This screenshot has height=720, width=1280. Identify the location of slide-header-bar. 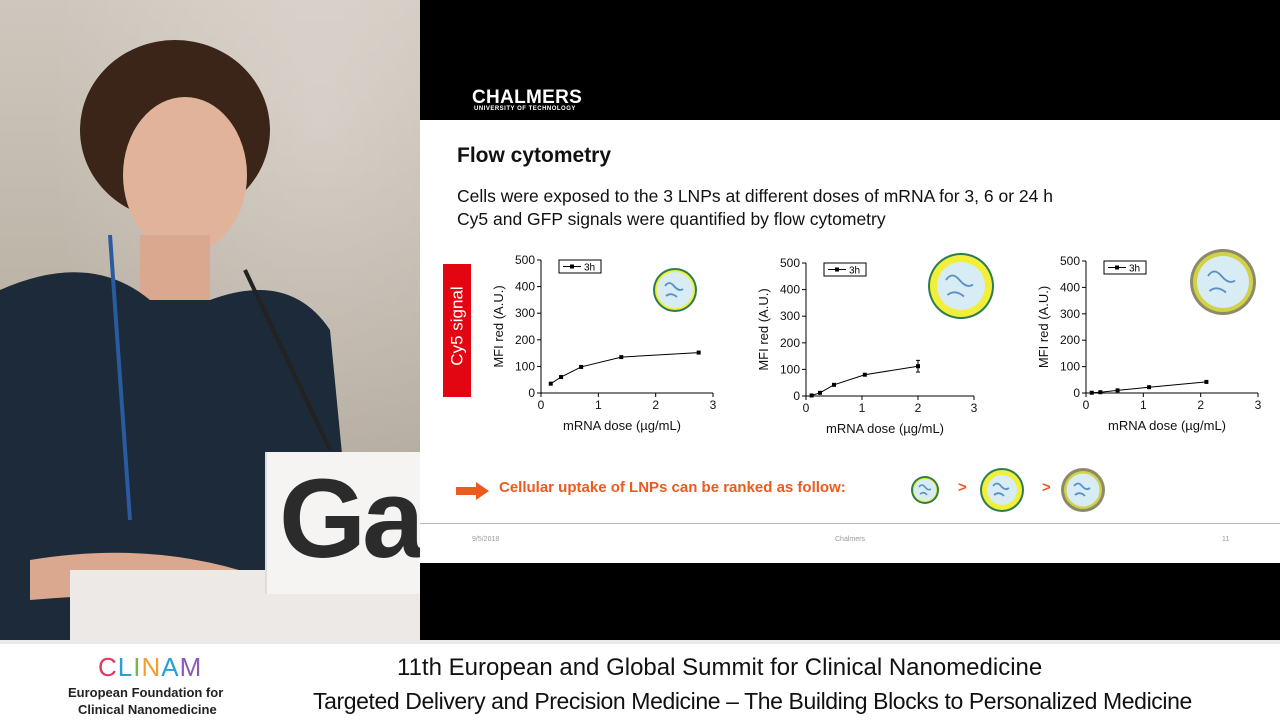
(850, 60).